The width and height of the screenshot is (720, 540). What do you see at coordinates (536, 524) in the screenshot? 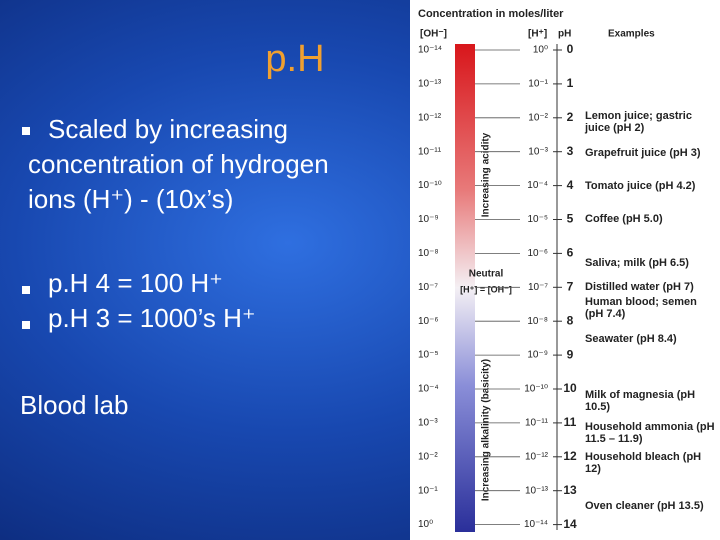
I see `h-concentration: 10⁻¹⁴` at bounding box center [536, 524].